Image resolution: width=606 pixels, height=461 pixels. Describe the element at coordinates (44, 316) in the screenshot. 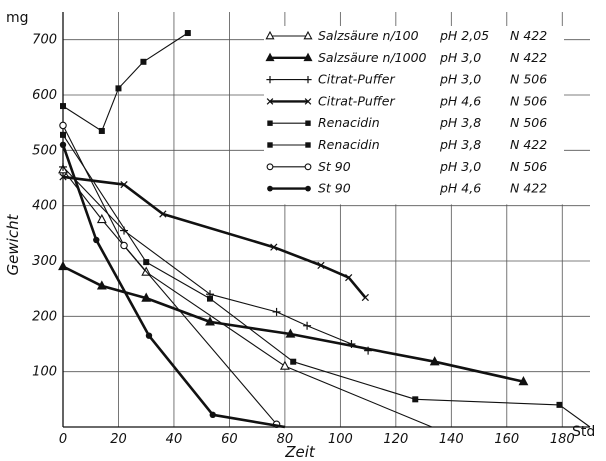

I see `y-tick-label: 200` at that location.